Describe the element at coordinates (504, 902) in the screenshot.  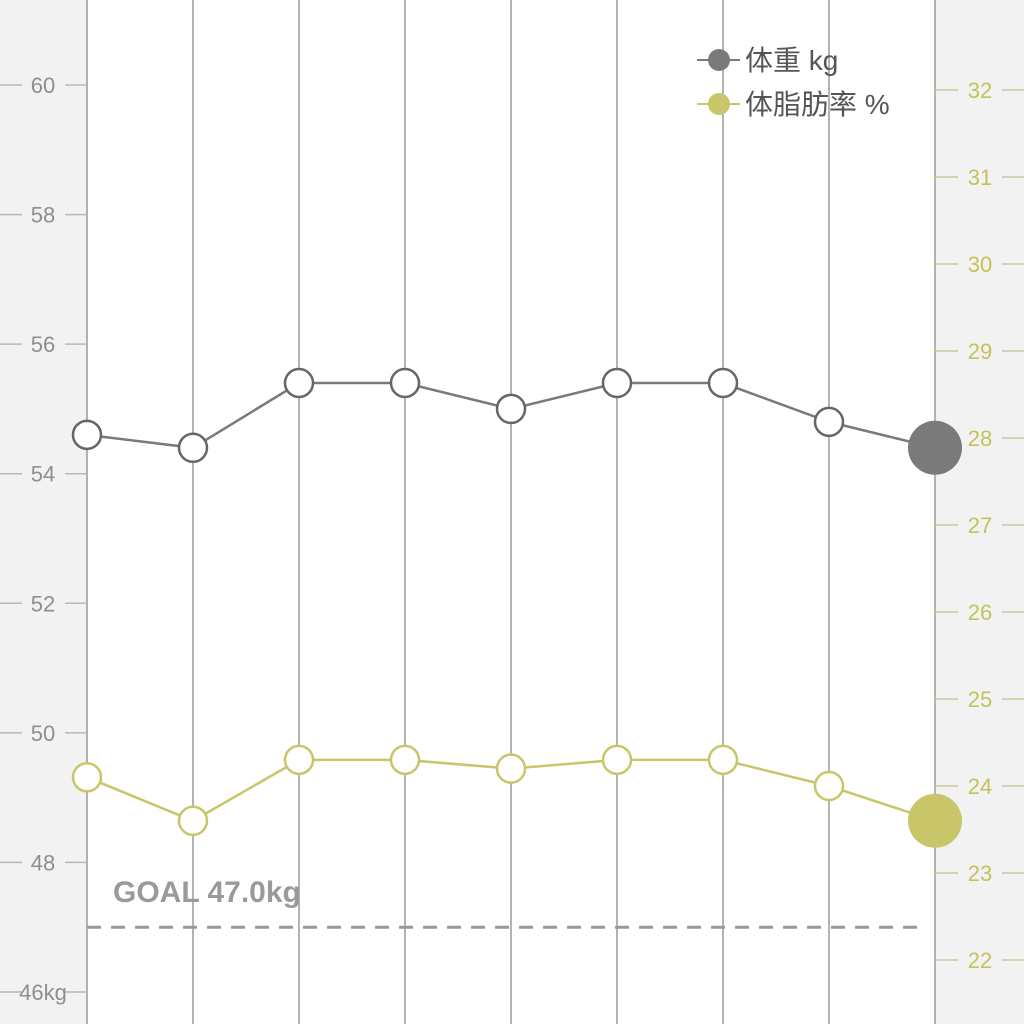
I see `goal-line-group: GOAL 47.0kg` at that location.